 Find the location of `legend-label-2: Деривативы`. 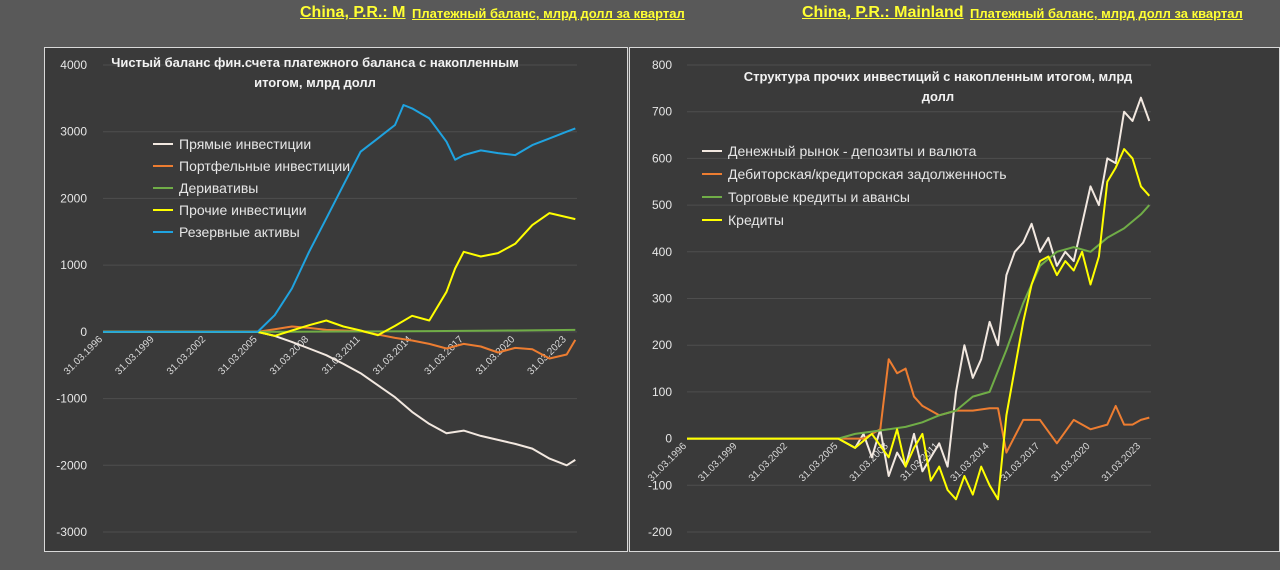

legend-label-2: Деривативы is located at coordinates (218, 188).